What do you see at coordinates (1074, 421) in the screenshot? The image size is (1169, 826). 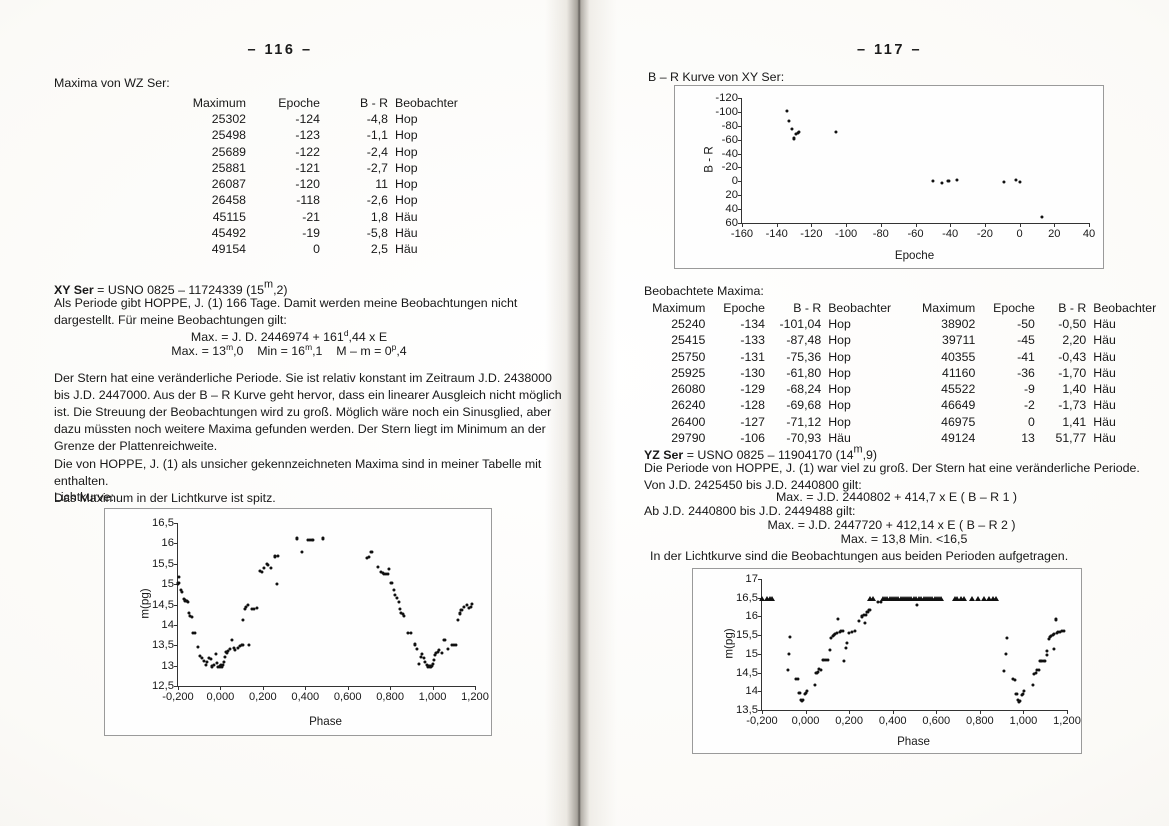 I see `table-cell: 1,41` at bounding box center [1074, 421].